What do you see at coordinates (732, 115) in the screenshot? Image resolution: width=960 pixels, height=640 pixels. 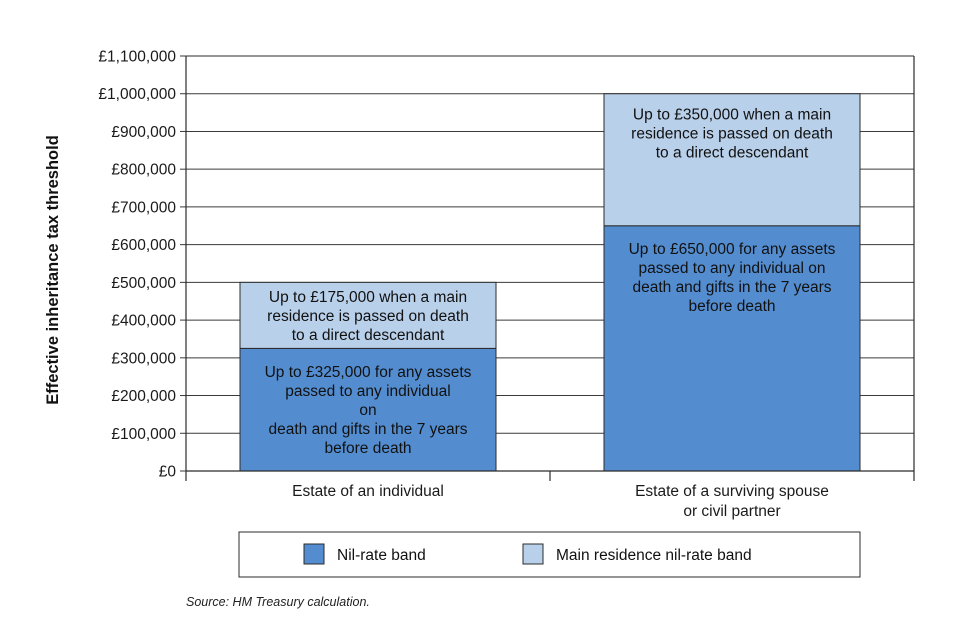 I see `bar-annotation-line: Up to £350,000 when a main` at bounding box center [732, 115].